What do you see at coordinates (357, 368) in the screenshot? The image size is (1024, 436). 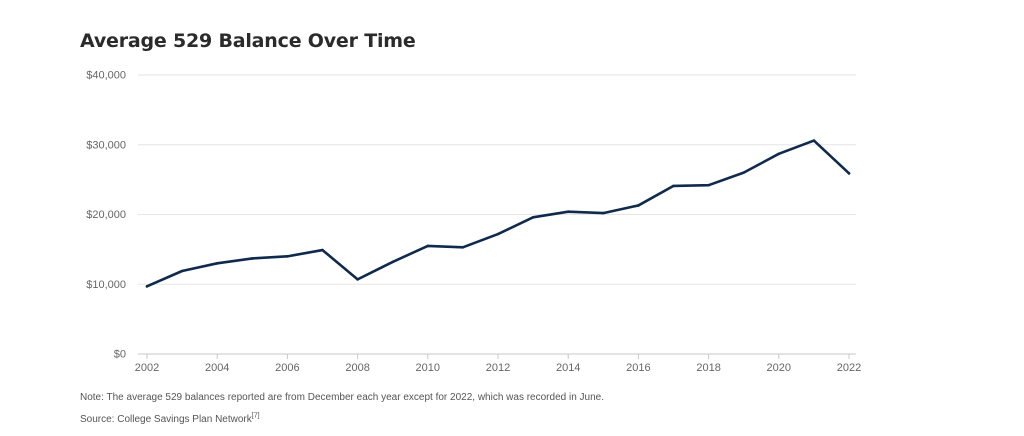 I see `x-tick-label: 2008` at bounding box center [357, 368].